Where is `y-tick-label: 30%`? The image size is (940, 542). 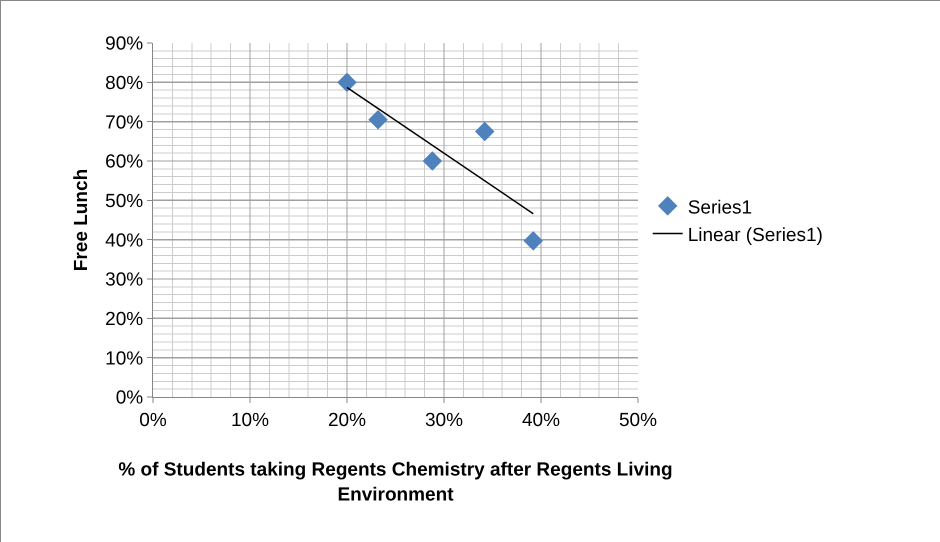 y-tick-label: 30% is located at coordinates (124, 280).